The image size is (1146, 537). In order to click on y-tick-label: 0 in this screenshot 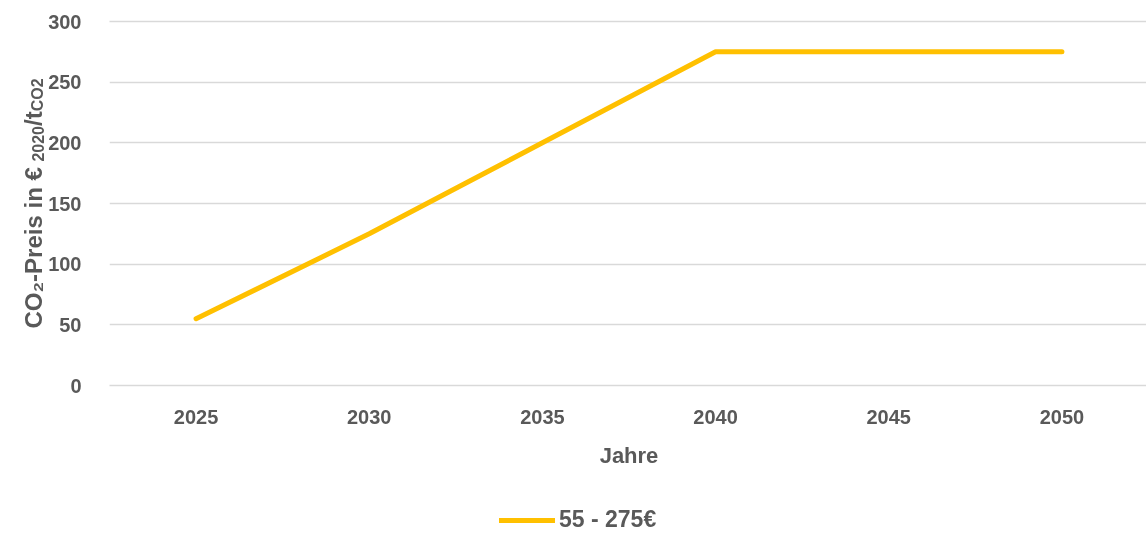, I will do `click(76, 385)`.